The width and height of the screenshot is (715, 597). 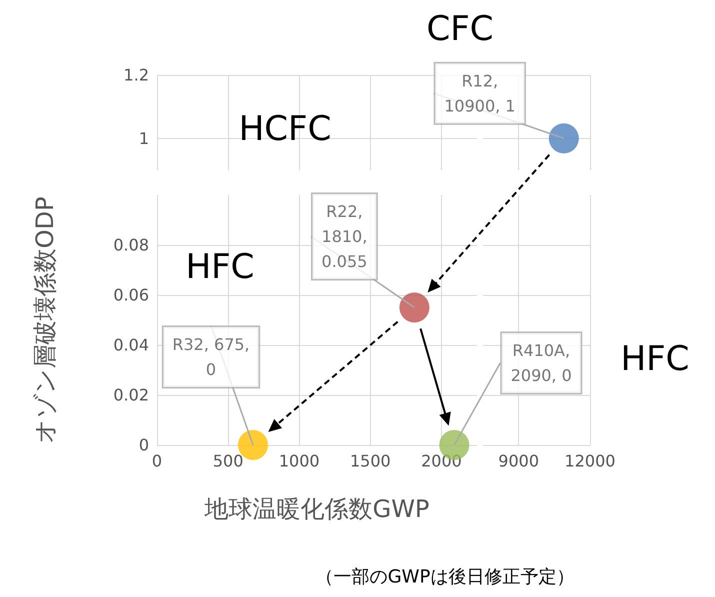 I want to click on annotation: HCFC, so click(x=285, y=129).